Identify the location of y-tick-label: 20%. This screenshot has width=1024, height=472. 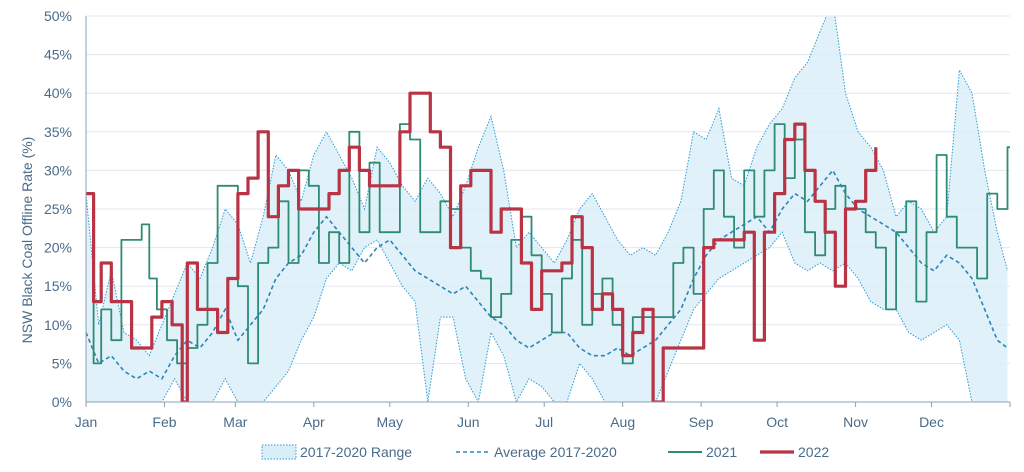
(58, 248).